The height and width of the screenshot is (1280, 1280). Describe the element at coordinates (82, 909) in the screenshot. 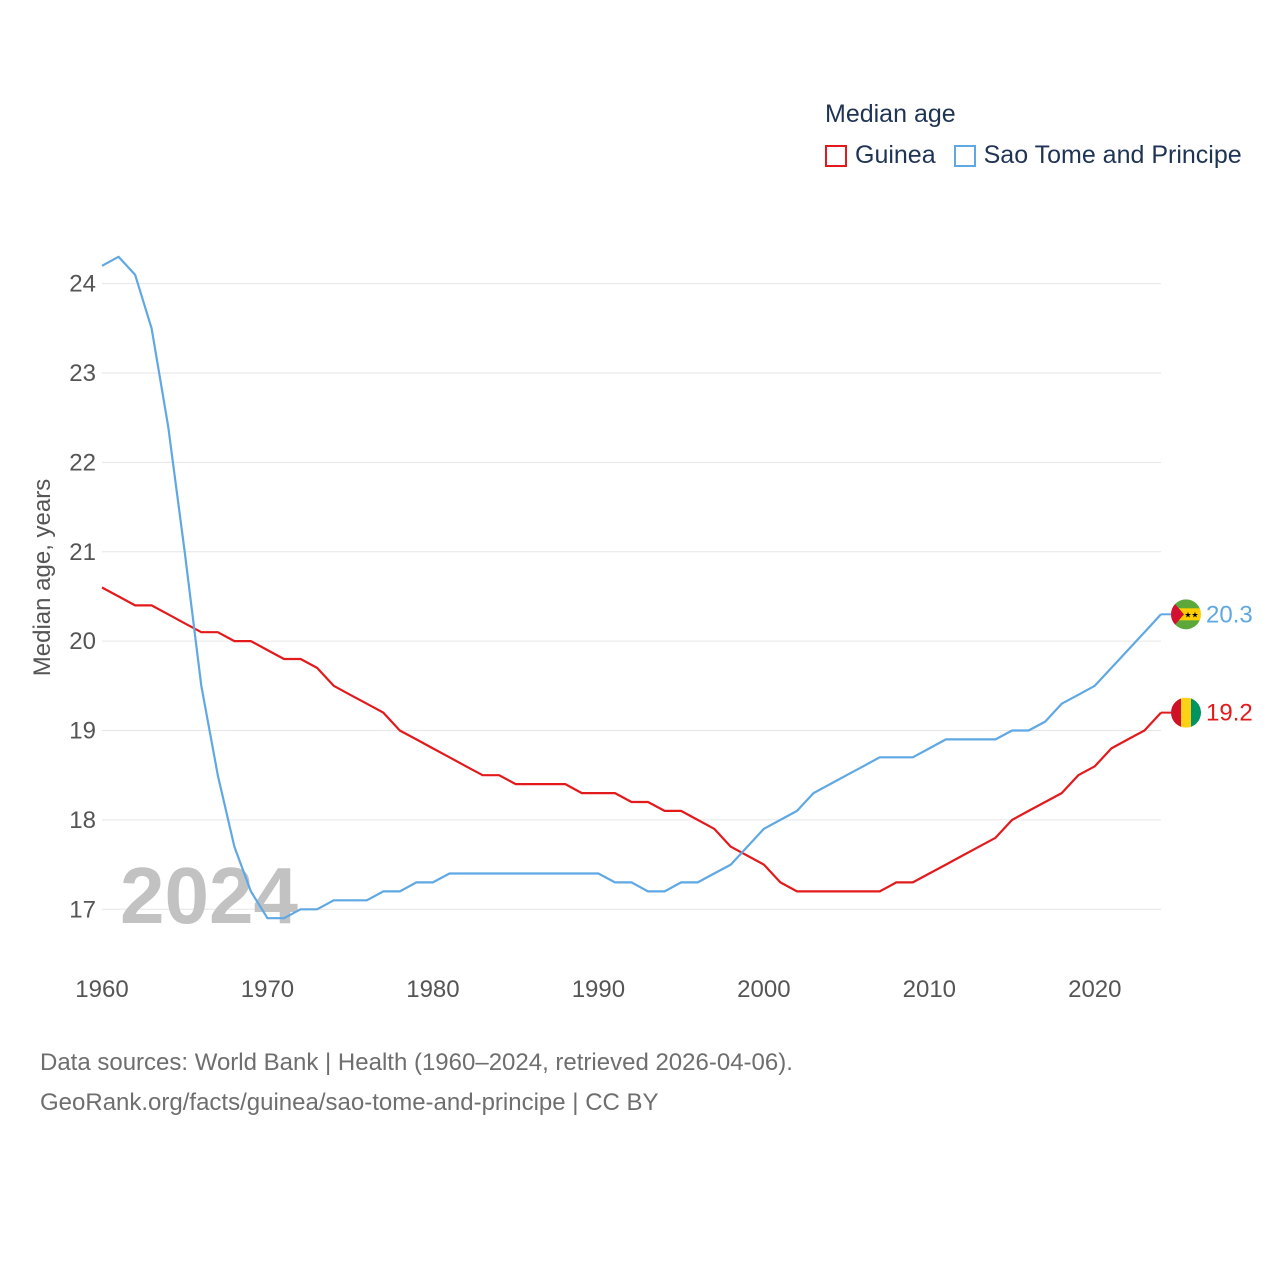

I see `y-tick-label-17: 17` at that location.